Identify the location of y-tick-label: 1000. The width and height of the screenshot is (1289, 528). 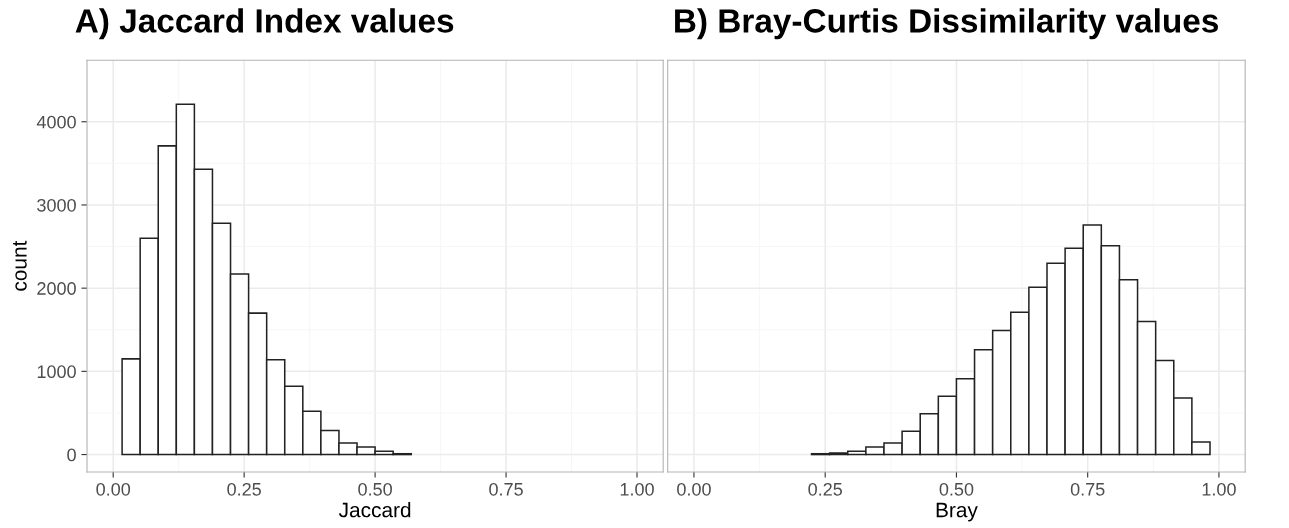
(56, 372).